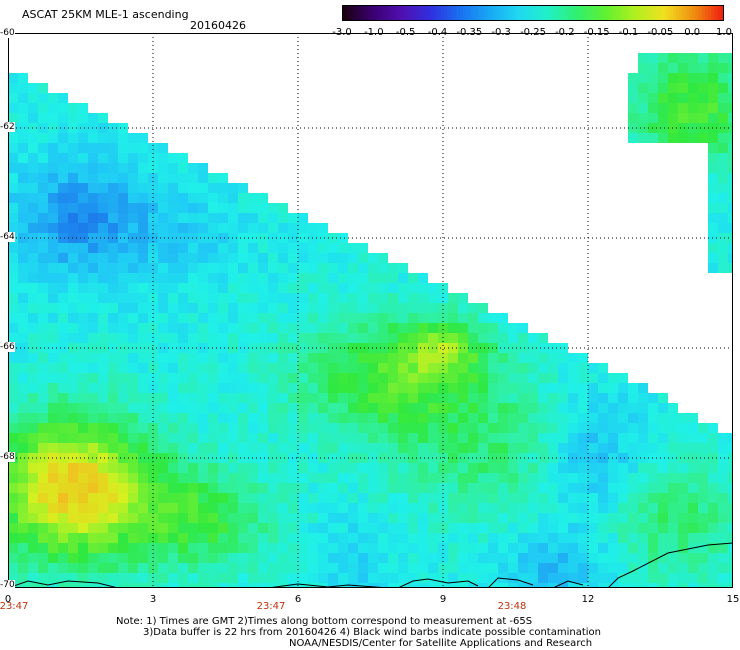 This screenshot has height=650, width=740. Describe the element at coordinates (628, 32) in the screenshot. I see `colorbar-label: -0.1` at that location.